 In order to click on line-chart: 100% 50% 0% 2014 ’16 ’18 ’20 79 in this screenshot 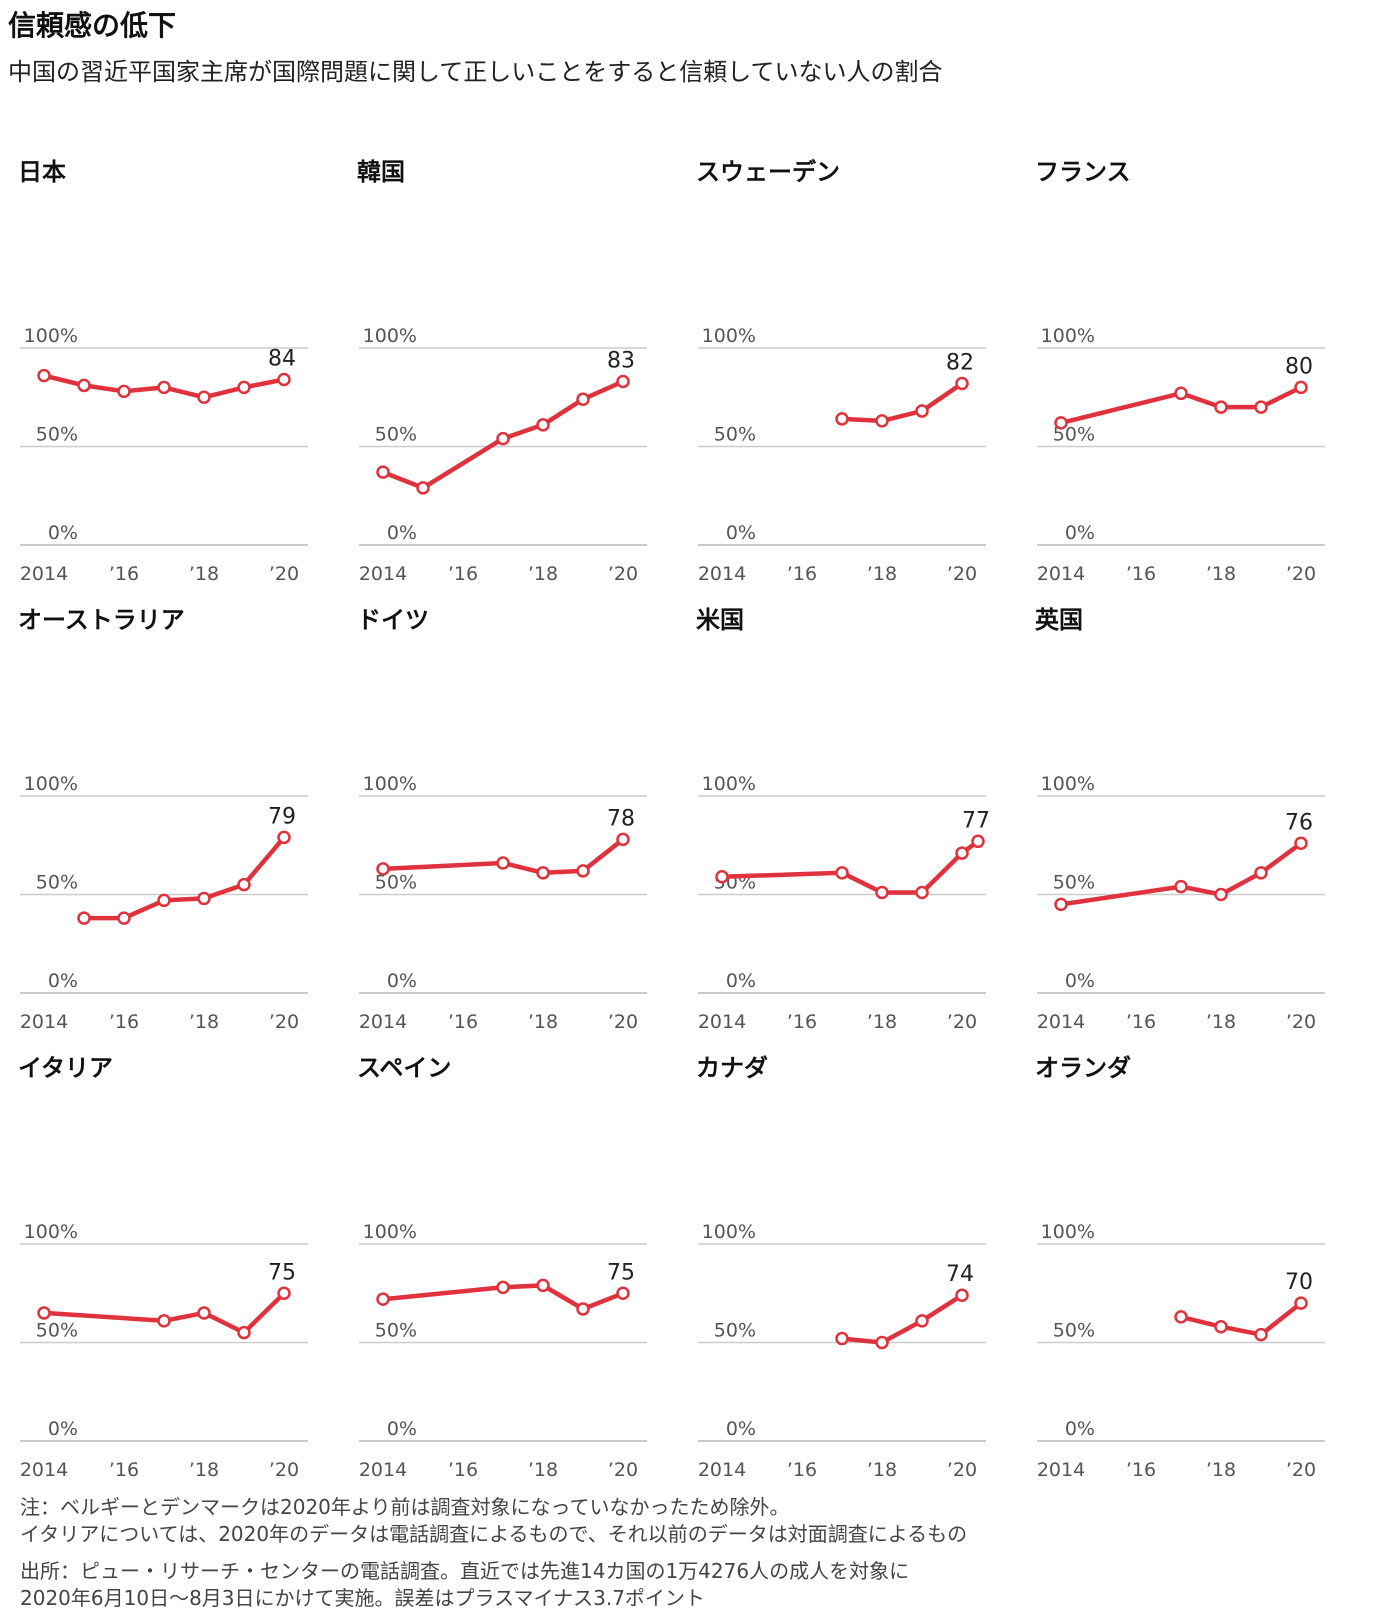, I will do `click(164, 903)`.